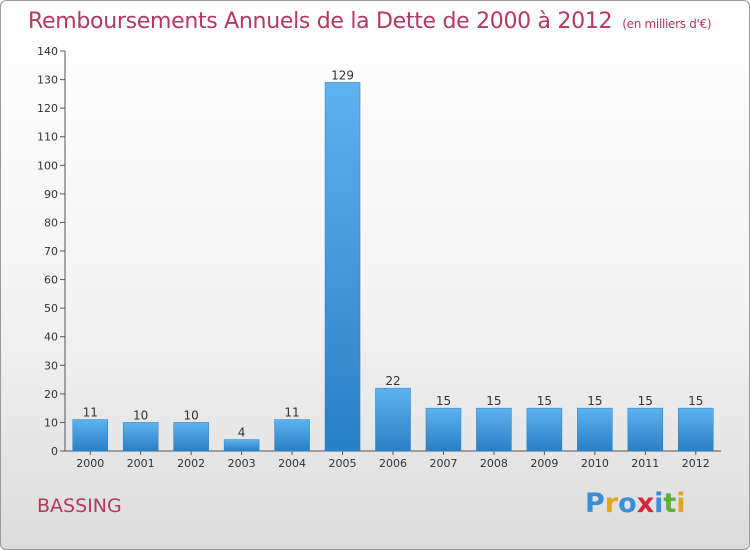 This screenshot has width=750, height=550. I want to click on logo-letter: t, so click(670, 503).